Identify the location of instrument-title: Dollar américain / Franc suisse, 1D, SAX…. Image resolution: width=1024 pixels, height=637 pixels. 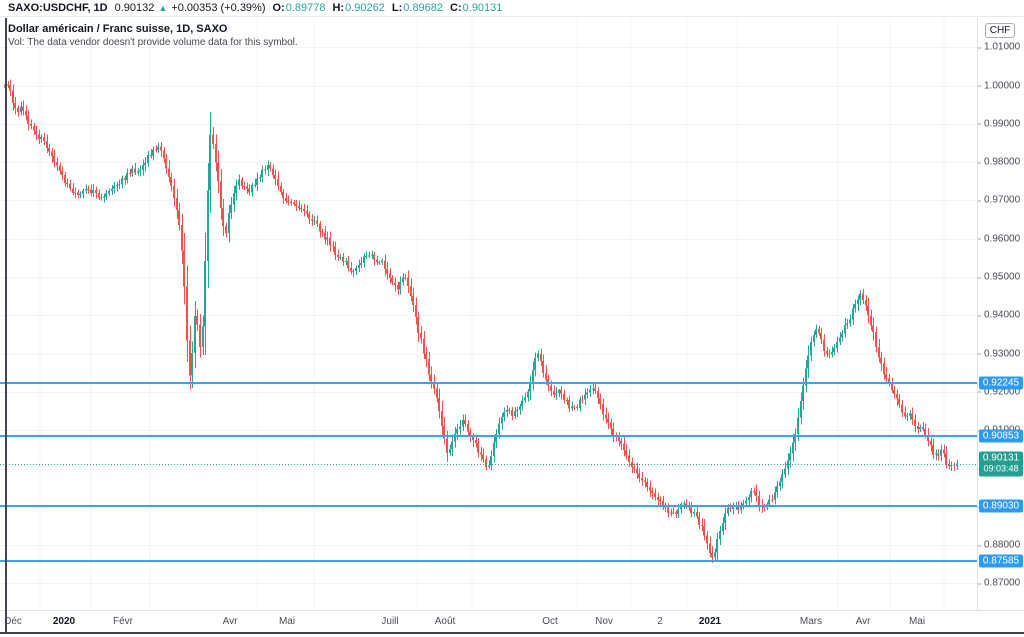
(118, 29).